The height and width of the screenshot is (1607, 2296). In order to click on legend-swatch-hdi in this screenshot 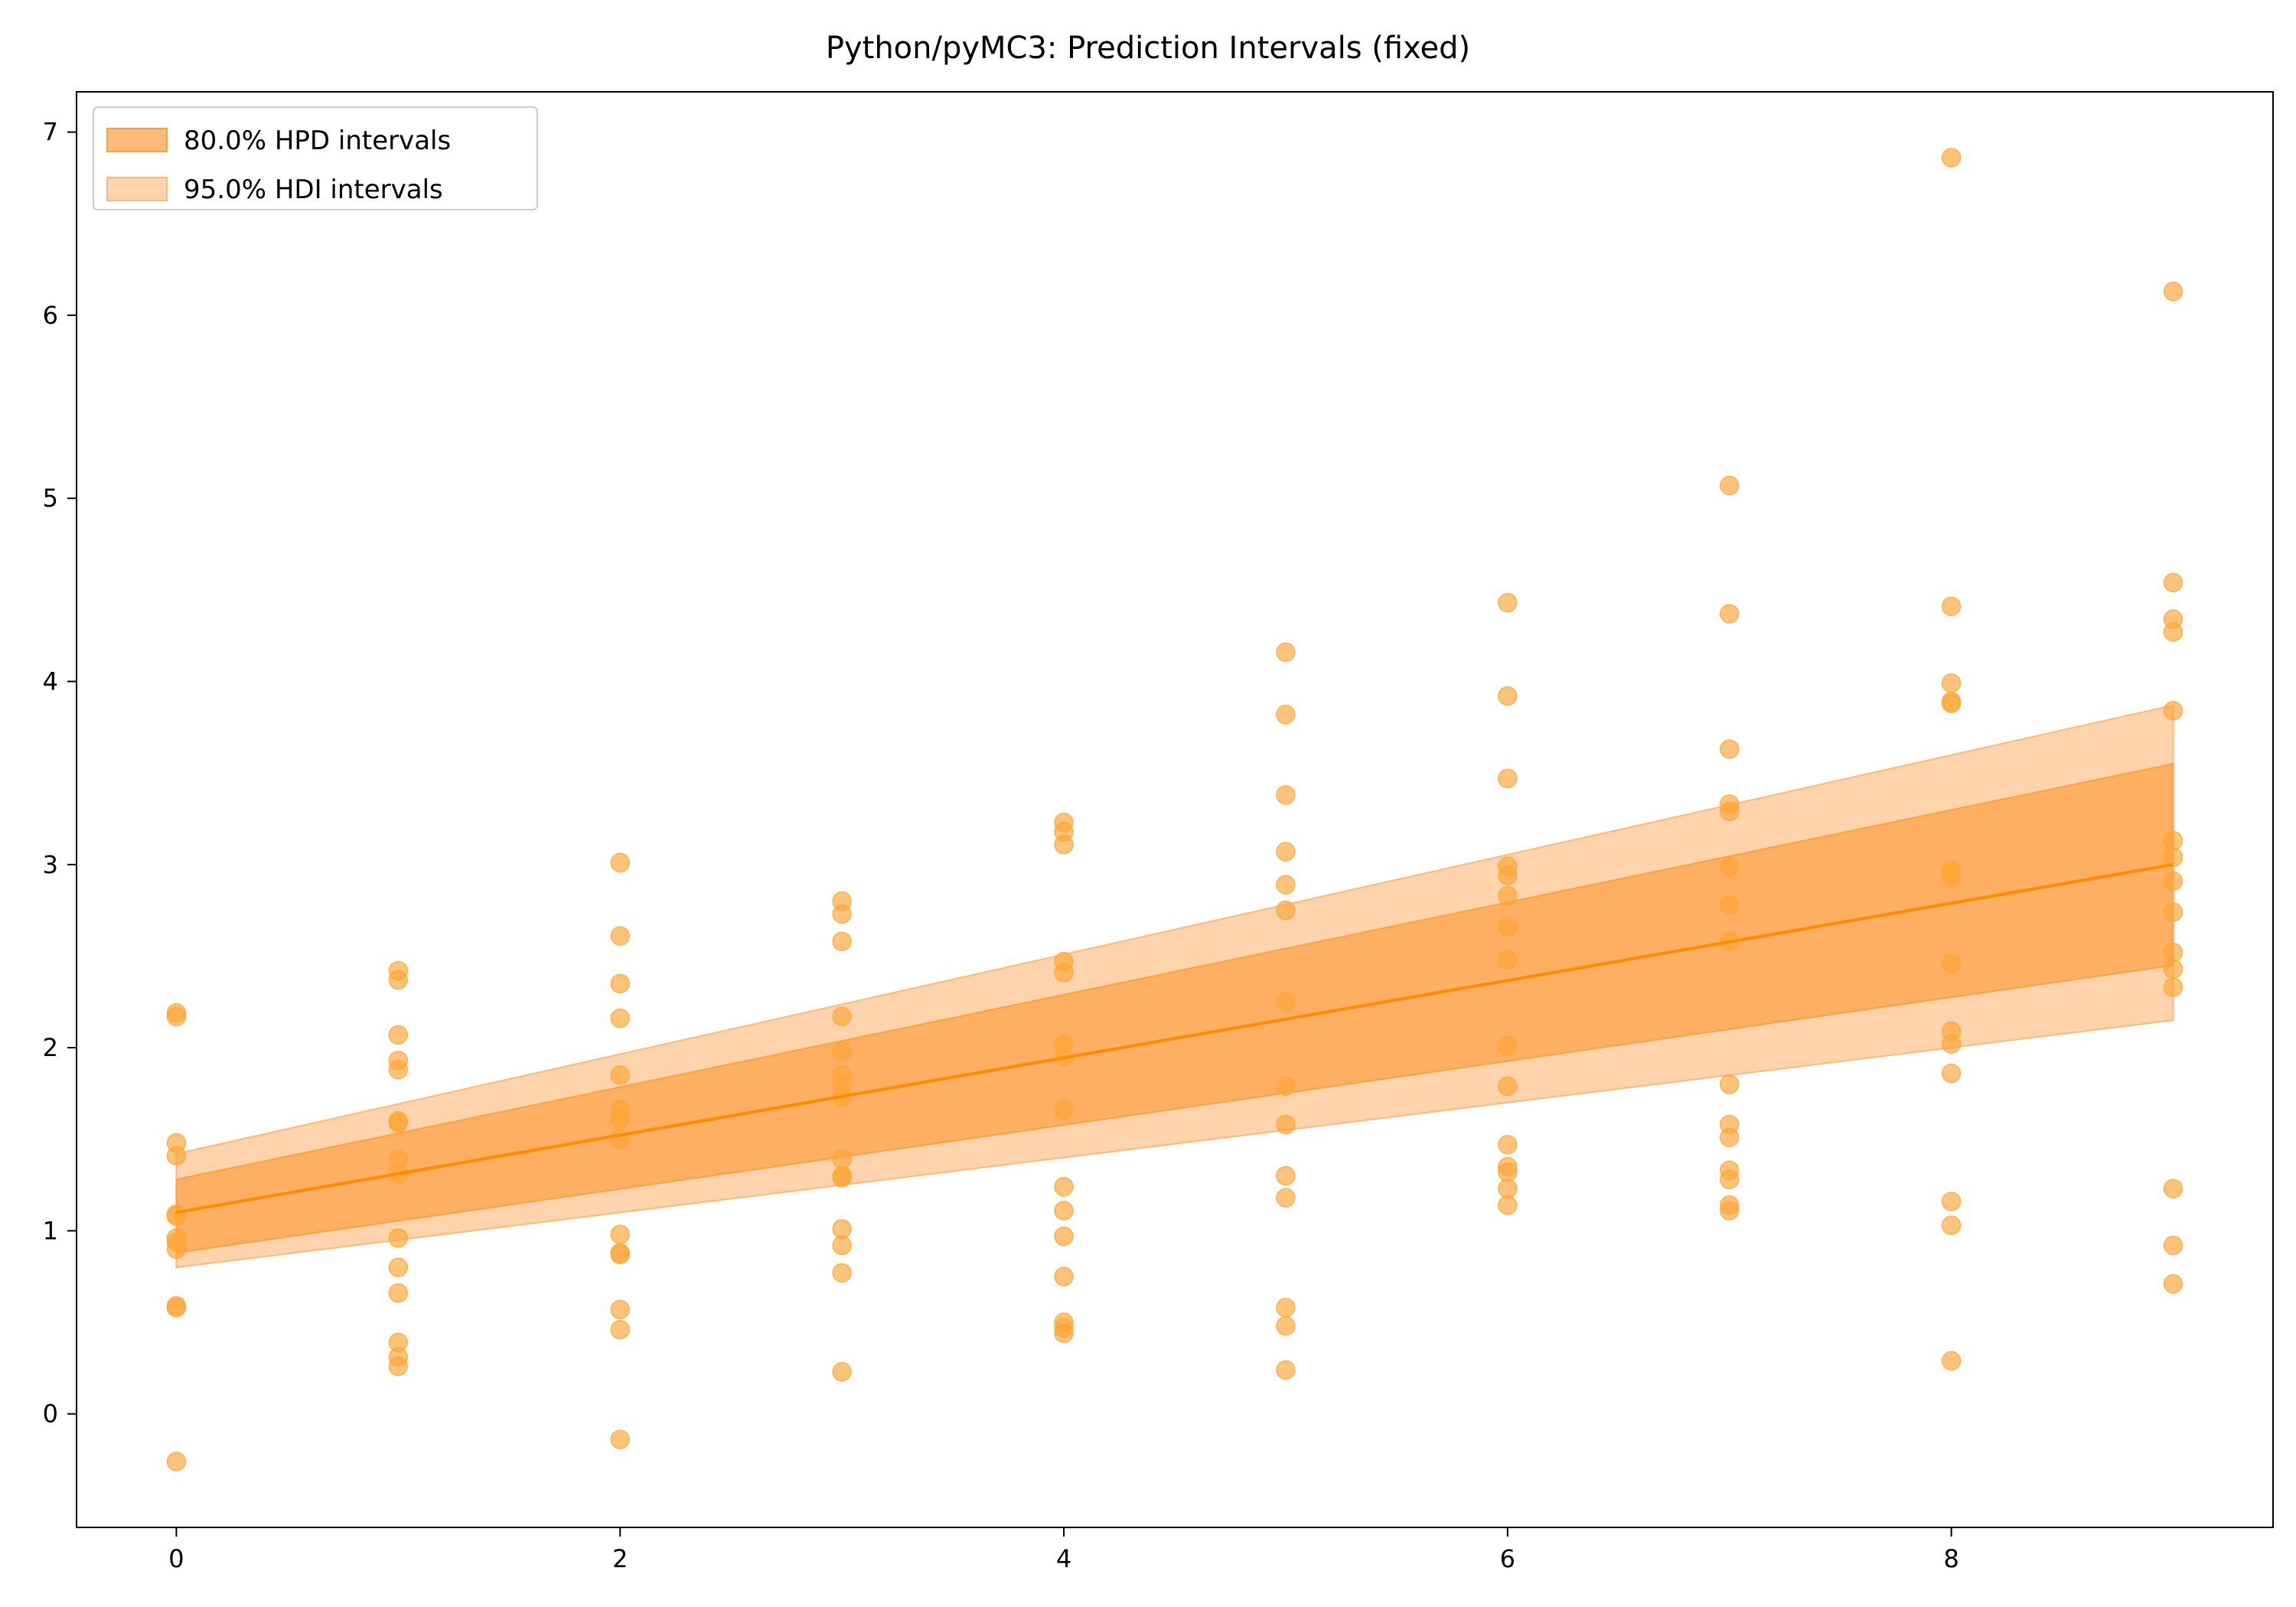, I will do `click(137, 189)`.